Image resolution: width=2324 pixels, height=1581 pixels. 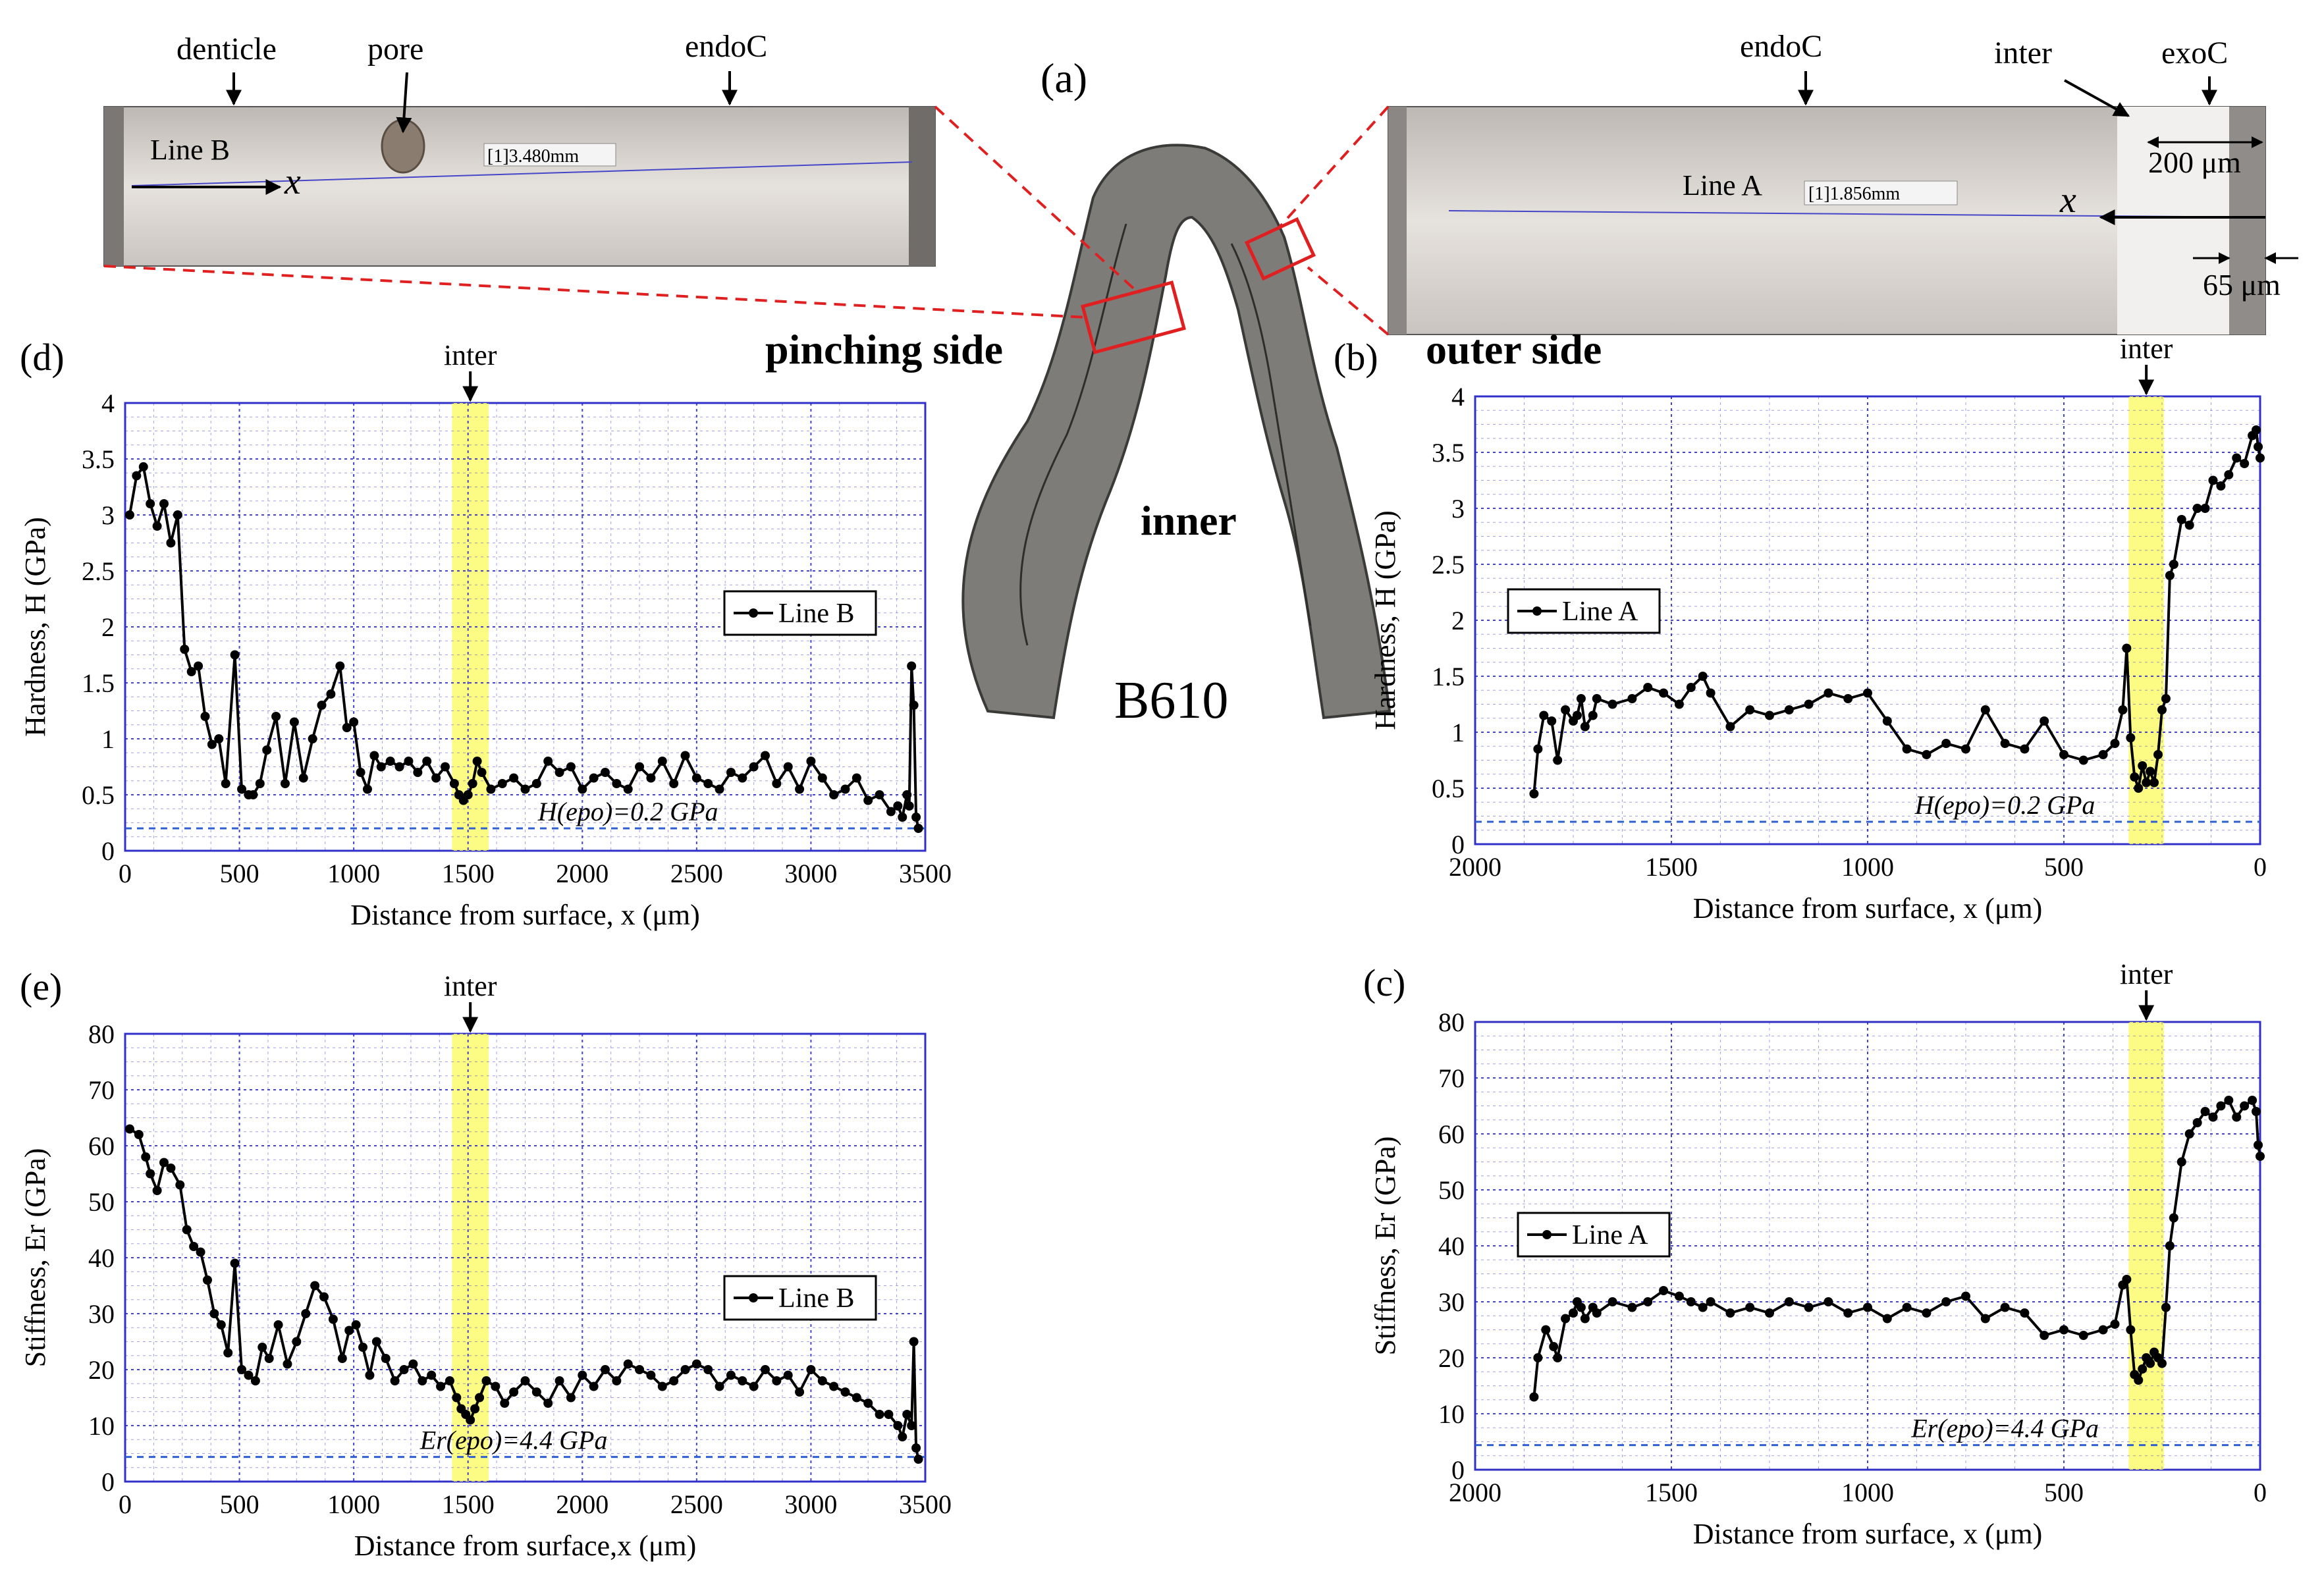 I want to click on x-tick-label: 1000, so click(x=1867, y=1492).